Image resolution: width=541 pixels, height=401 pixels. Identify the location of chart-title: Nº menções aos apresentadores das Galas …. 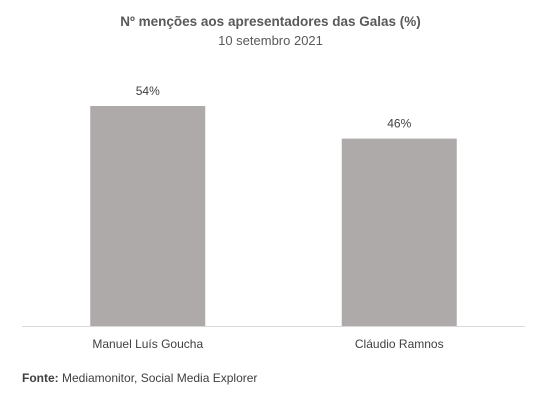
(270, 21).